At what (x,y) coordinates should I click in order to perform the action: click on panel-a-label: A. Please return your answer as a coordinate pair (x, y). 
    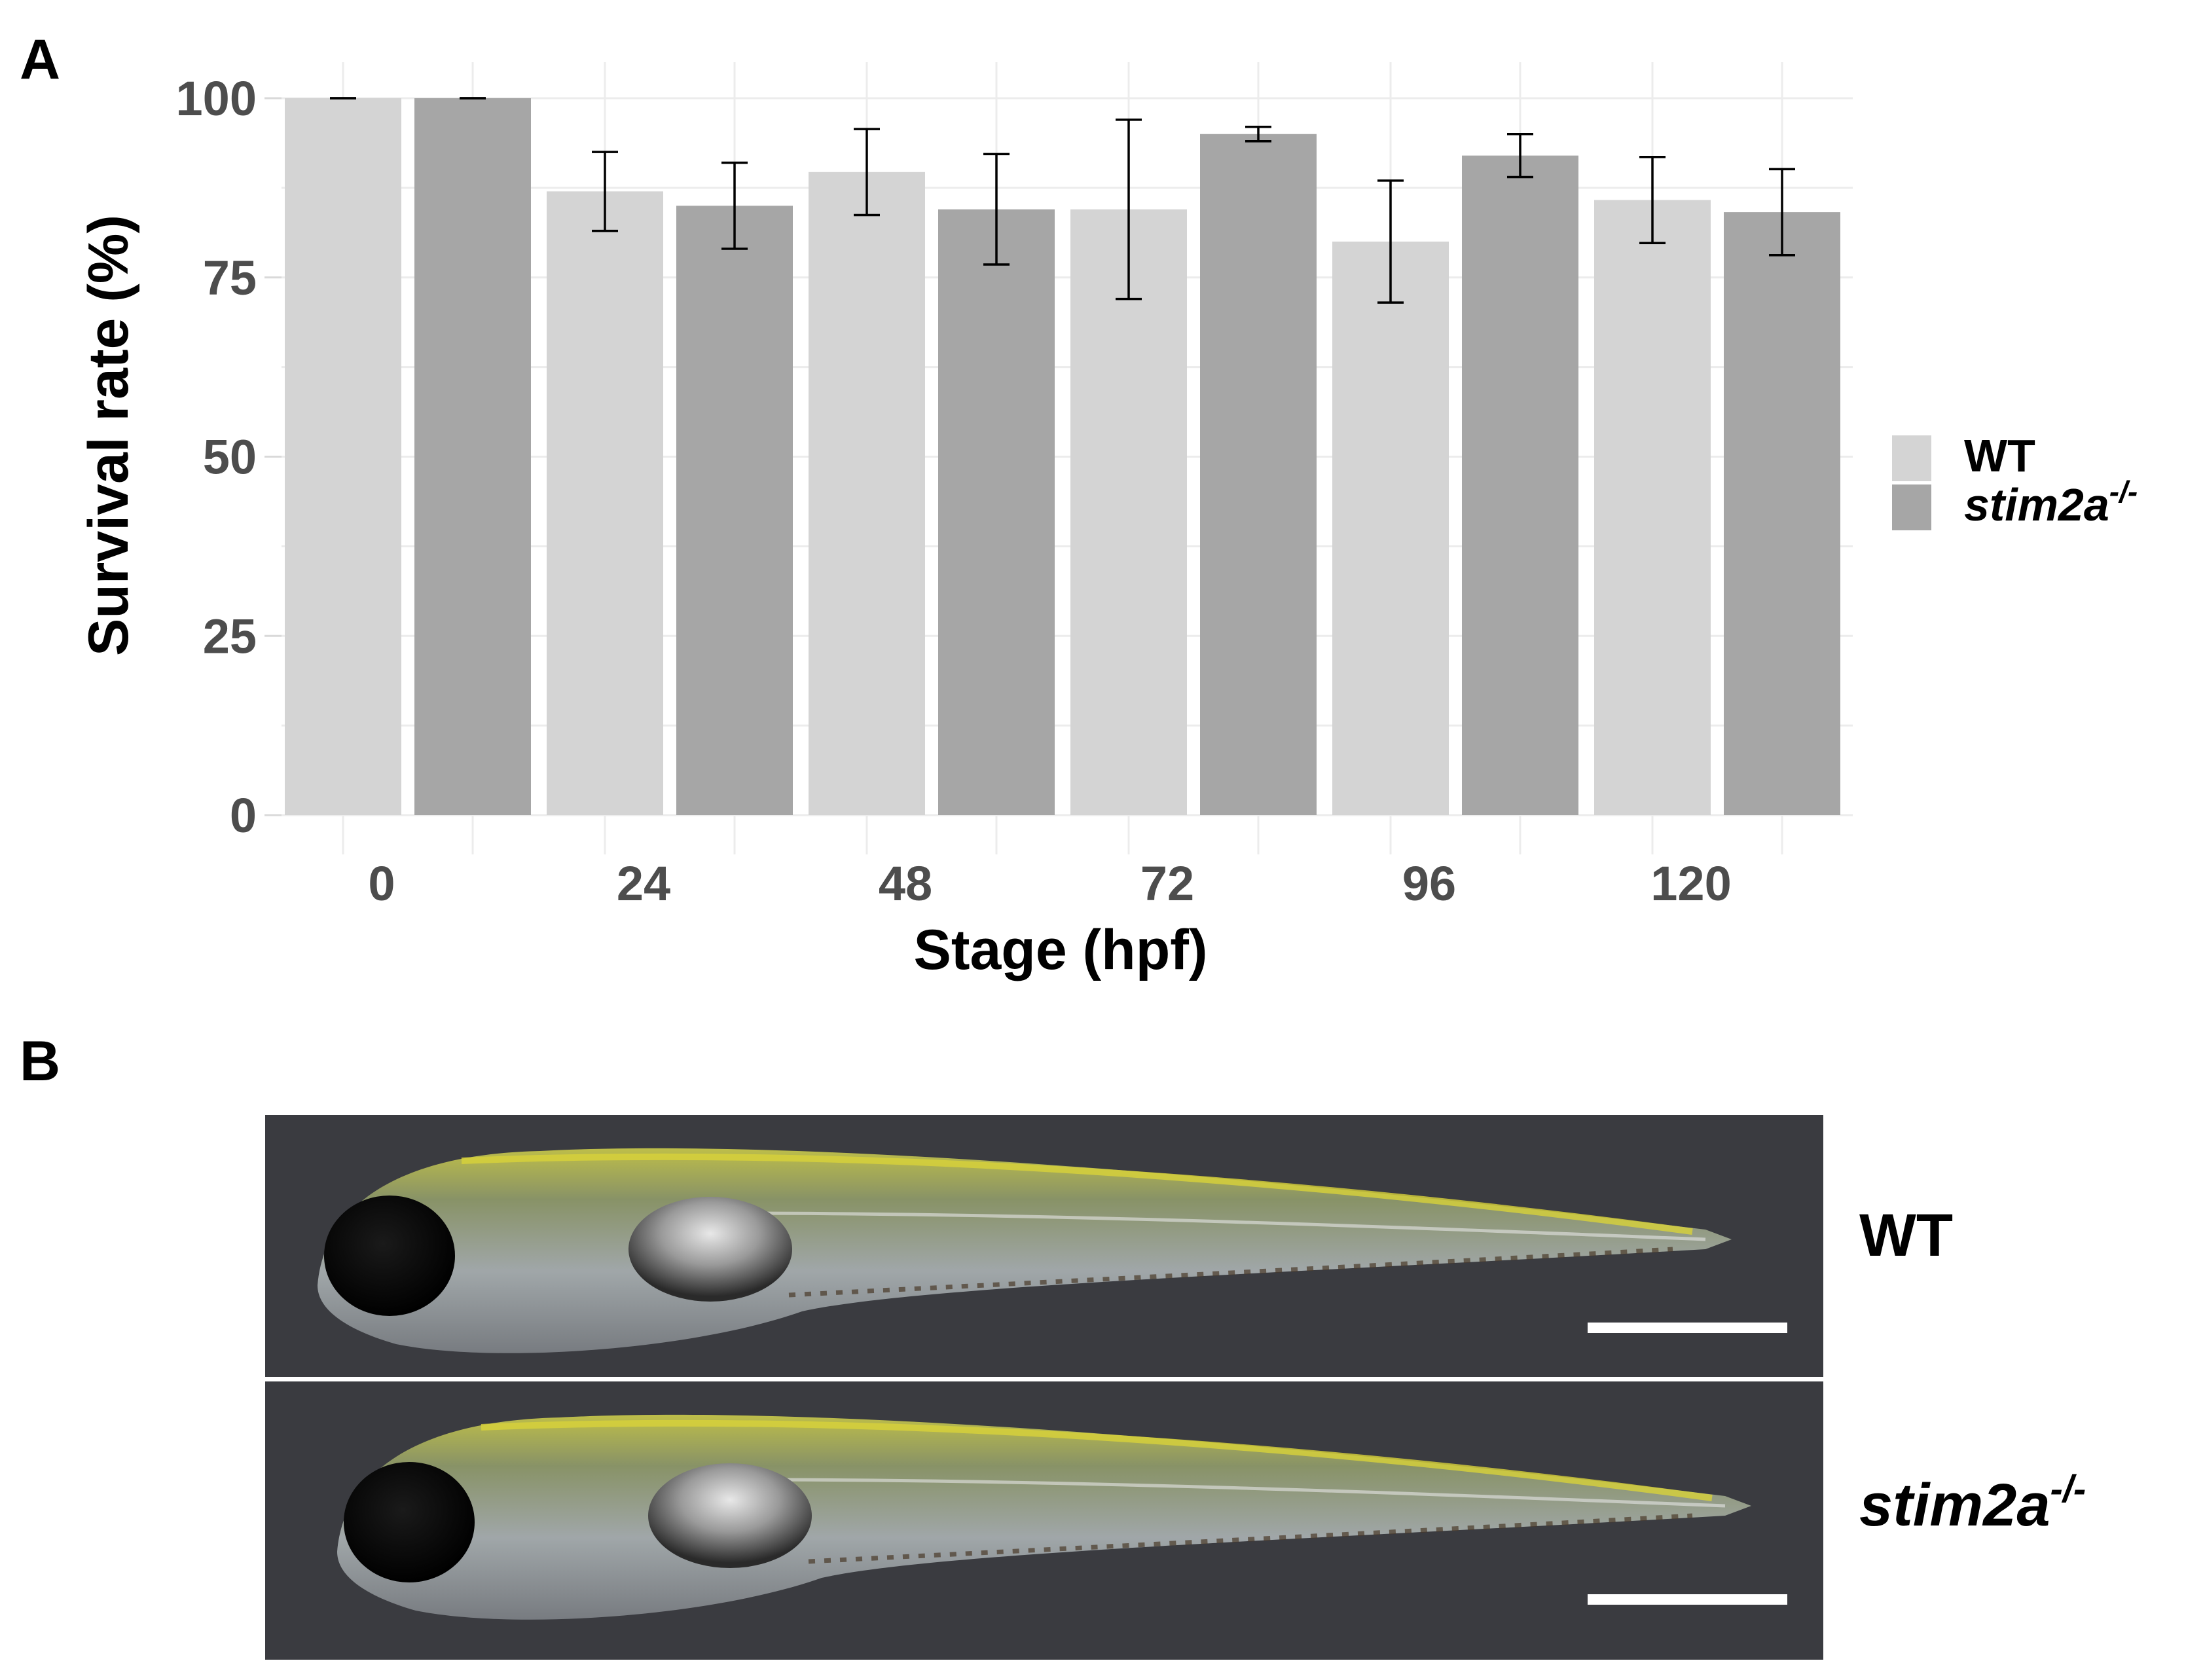
    Looking at the image, I should click on (40, 59).